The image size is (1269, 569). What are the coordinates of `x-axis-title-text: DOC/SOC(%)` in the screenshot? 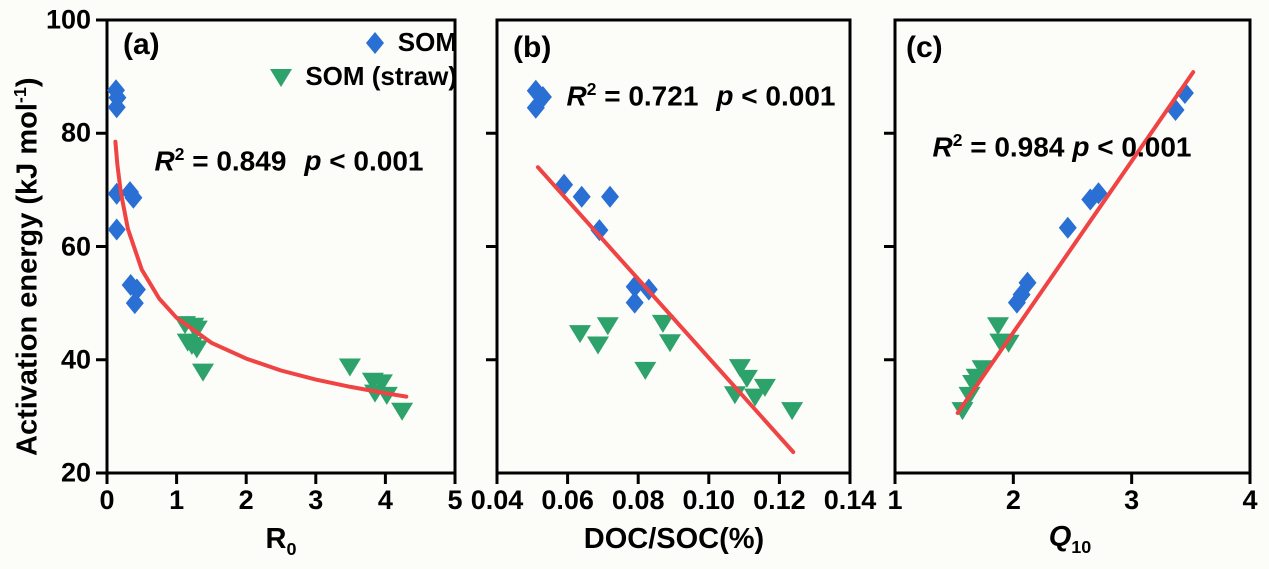 It's located at (674, 539).